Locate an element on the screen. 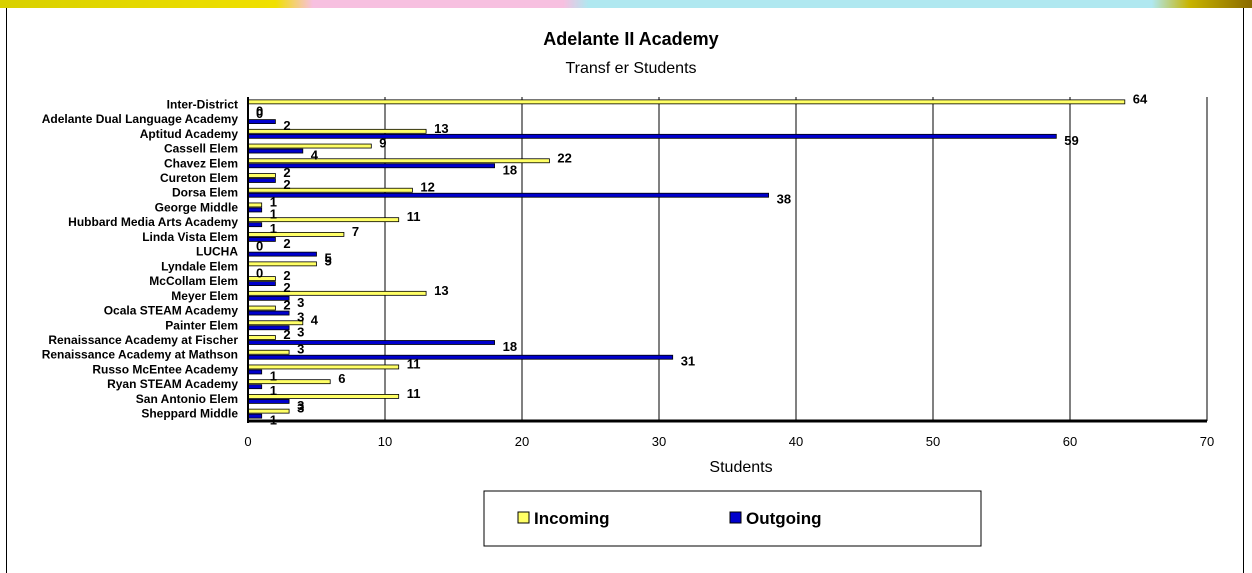 Image resolution: width=1252 pixels, height=573 pixels. data-label: 31 is located at coordinates (688, 361).